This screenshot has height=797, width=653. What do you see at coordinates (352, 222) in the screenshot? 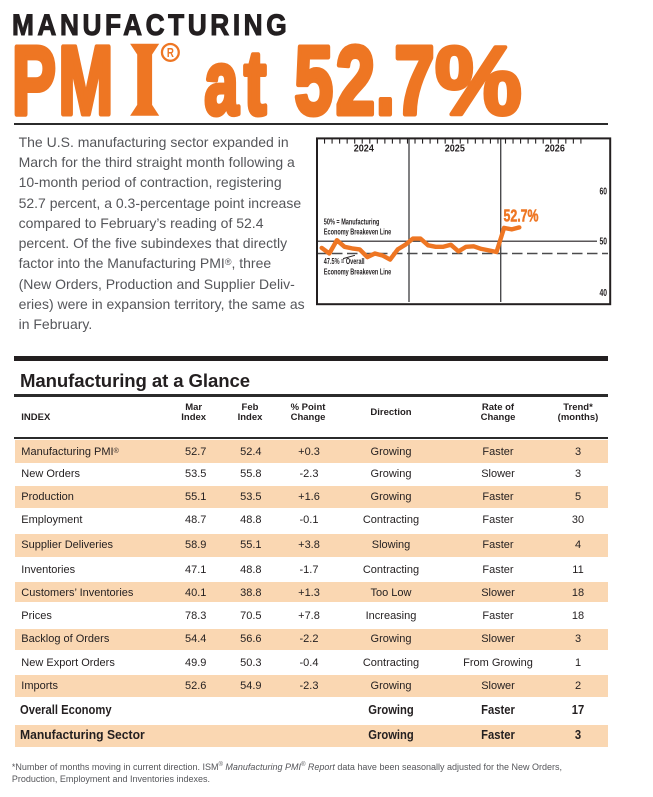
I see `svg-text: 50% = Manufacturing` at bounding box center [352, 222].